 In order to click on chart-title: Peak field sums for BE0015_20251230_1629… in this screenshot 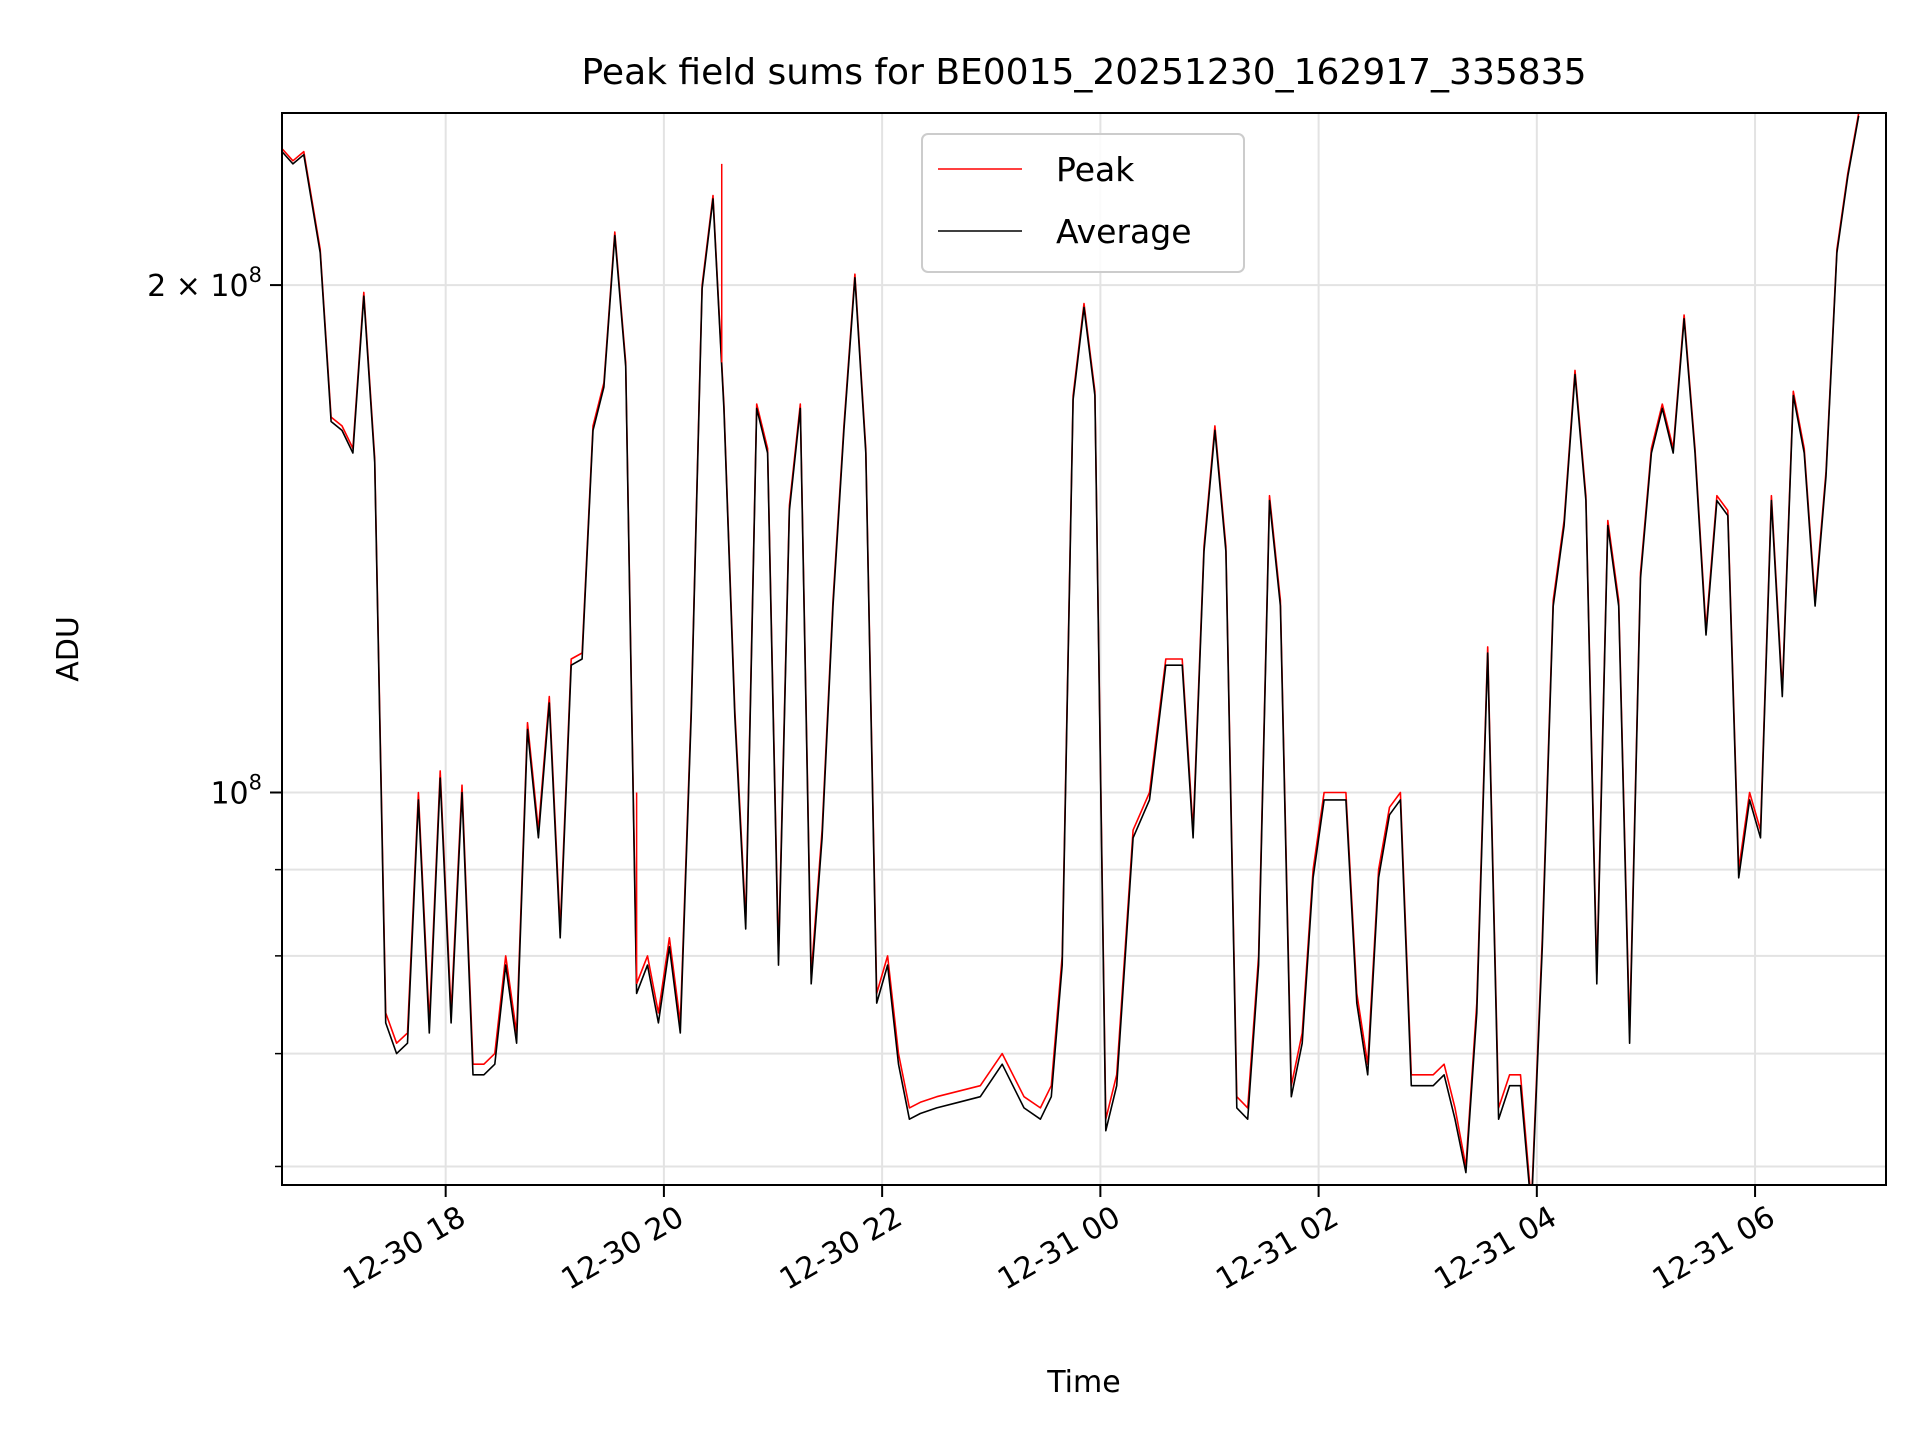, I will do `click(1084, 72)`.